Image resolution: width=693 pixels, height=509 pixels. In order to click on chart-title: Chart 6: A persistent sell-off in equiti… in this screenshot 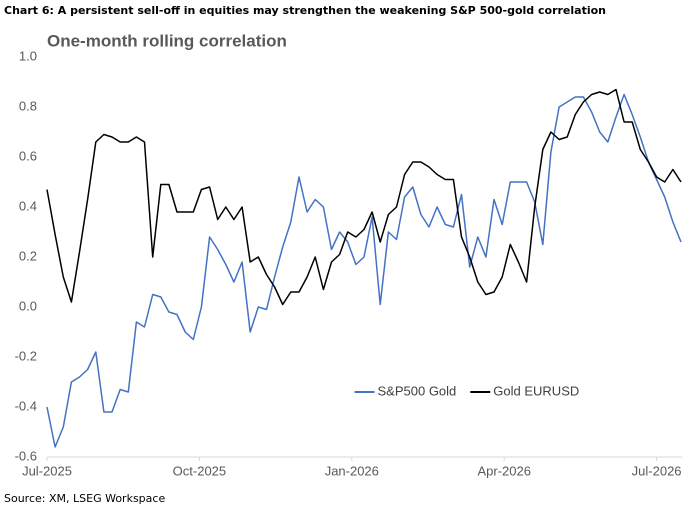, I will do `click(305, 10)`.